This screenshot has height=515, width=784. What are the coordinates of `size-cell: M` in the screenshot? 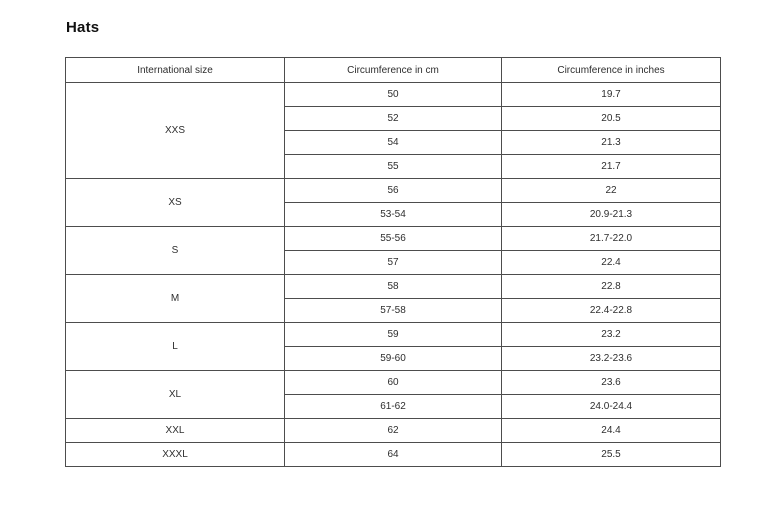 It's located at (175, 298).